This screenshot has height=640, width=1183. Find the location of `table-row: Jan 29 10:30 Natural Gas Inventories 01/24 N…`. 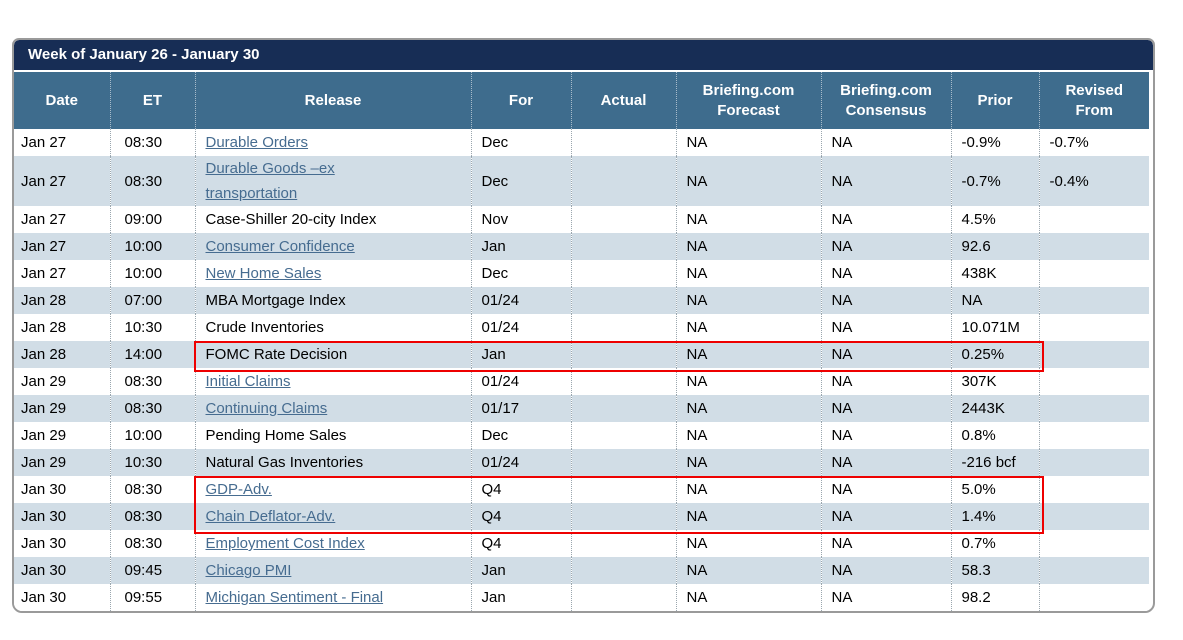

table-row: Jan 29 10:30 Natural Gas Inventories 01/24 N… is located at coordinates (581, 462).